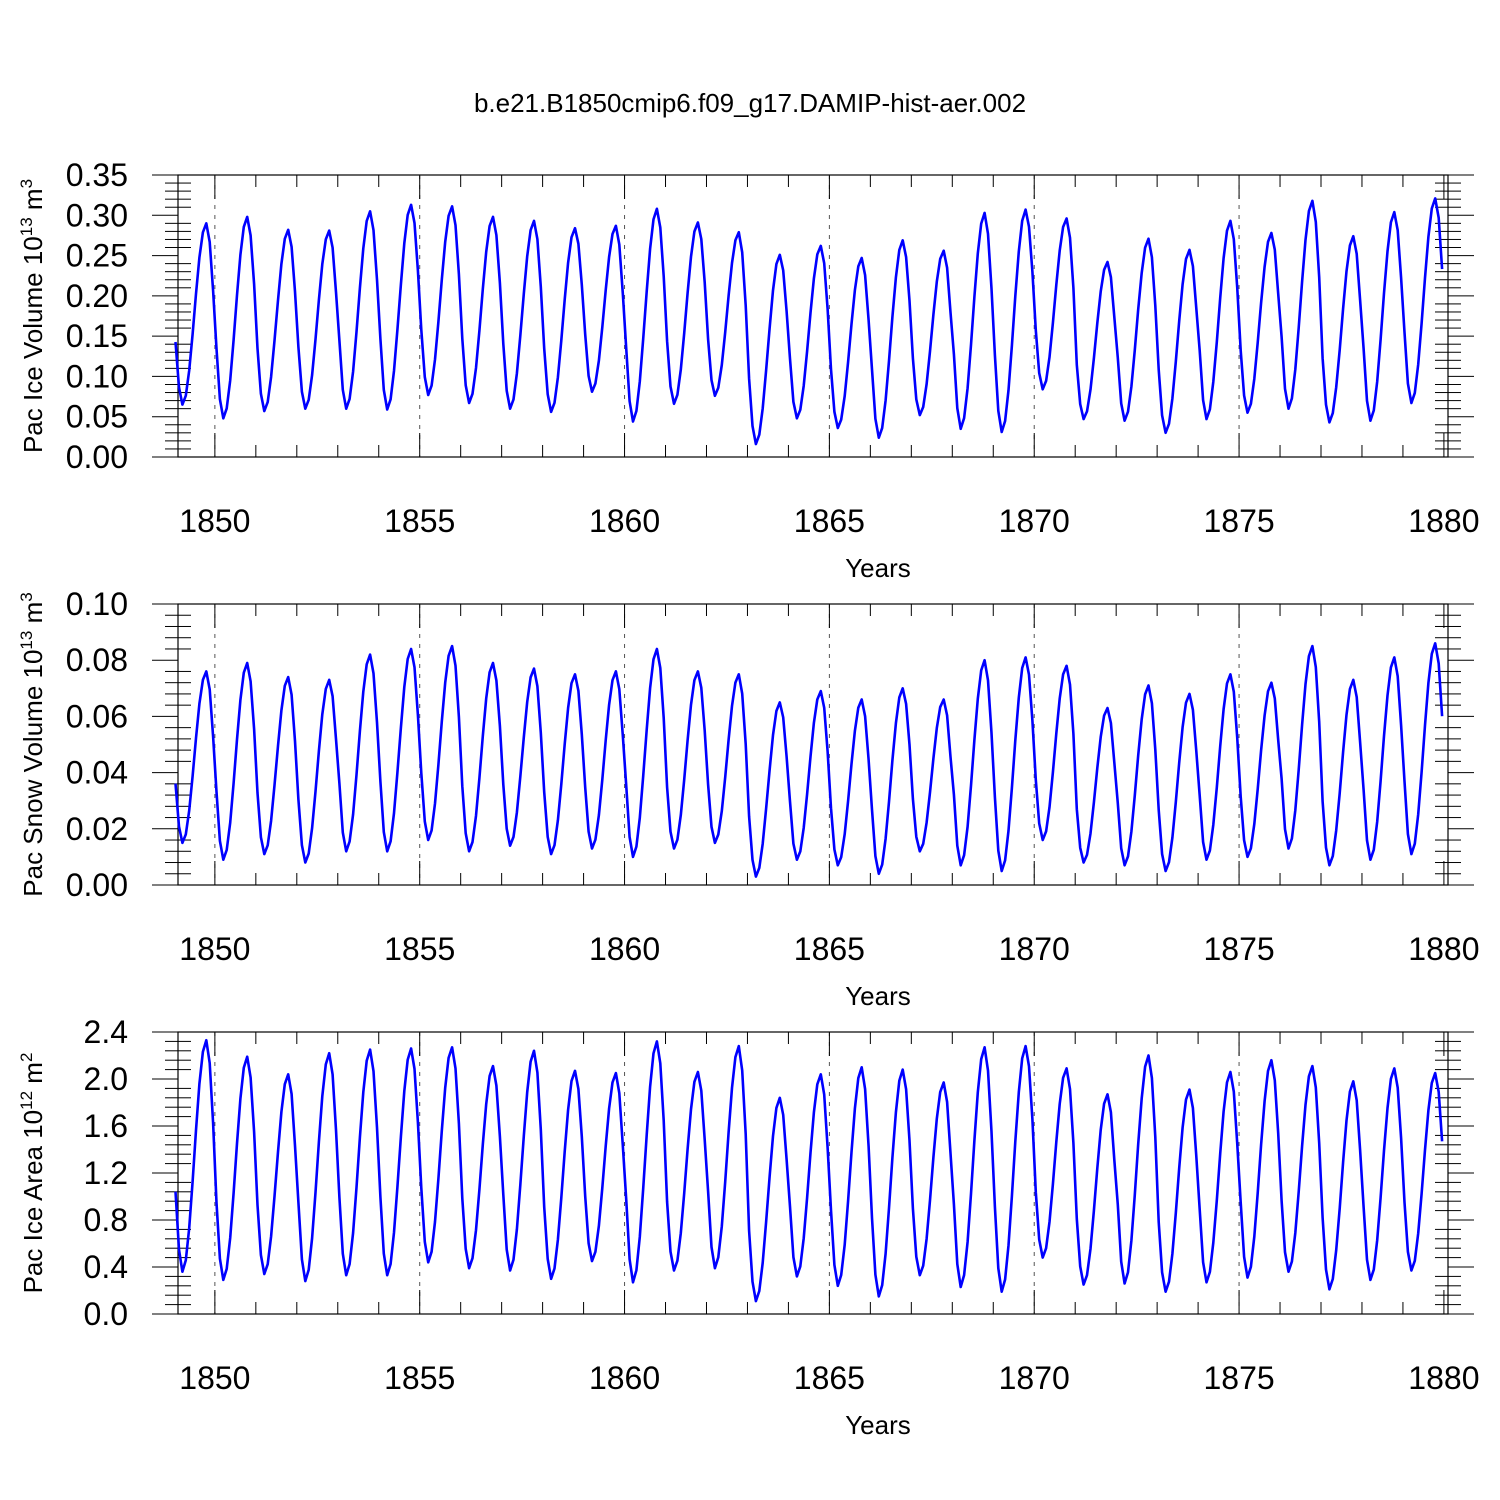  I want to click on y-tick-label: 0.25, so click(97, 256).